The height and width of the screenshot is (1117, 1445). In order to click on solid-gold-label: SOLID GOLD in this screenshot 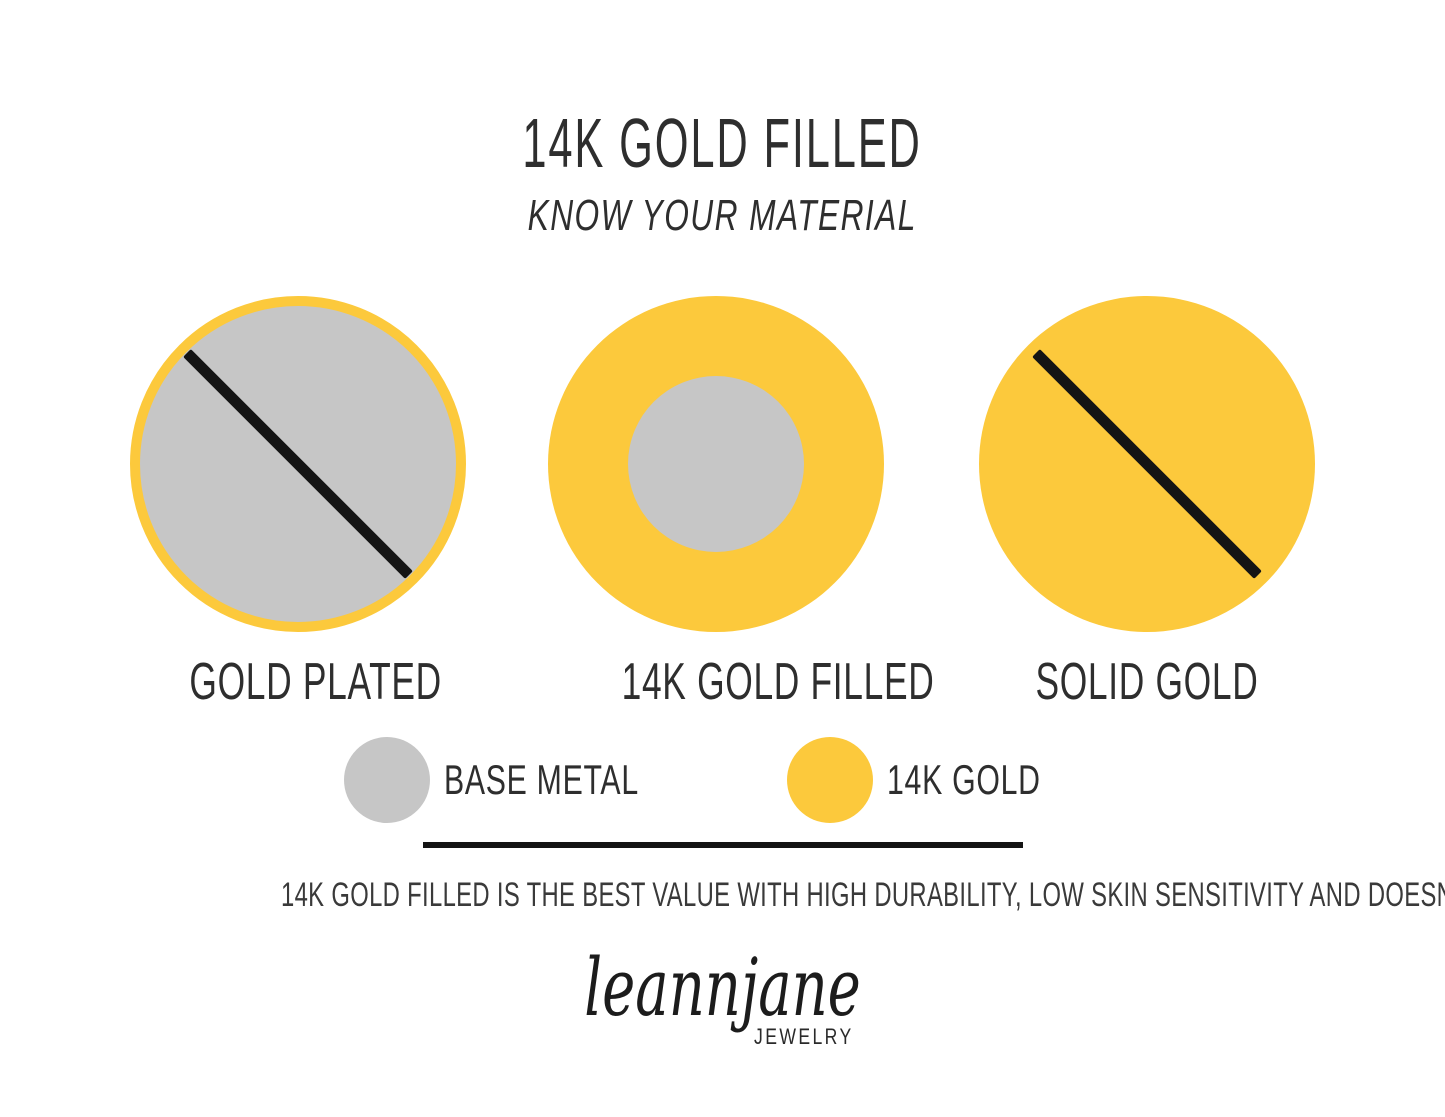, I will do `click(1147, 682)`.